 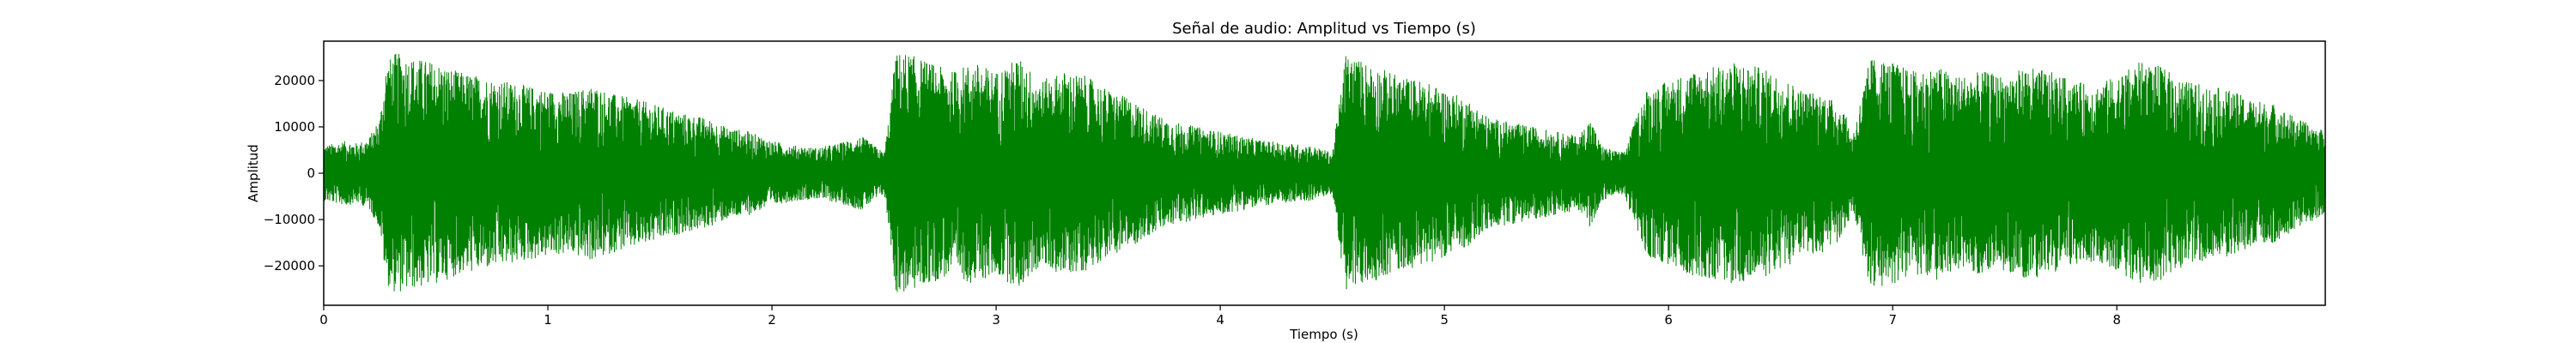 What do you see at coordinates (1444, 320) in the screenshot?
I see `x-tick-label: 5` at bounding box center [1444, 320].